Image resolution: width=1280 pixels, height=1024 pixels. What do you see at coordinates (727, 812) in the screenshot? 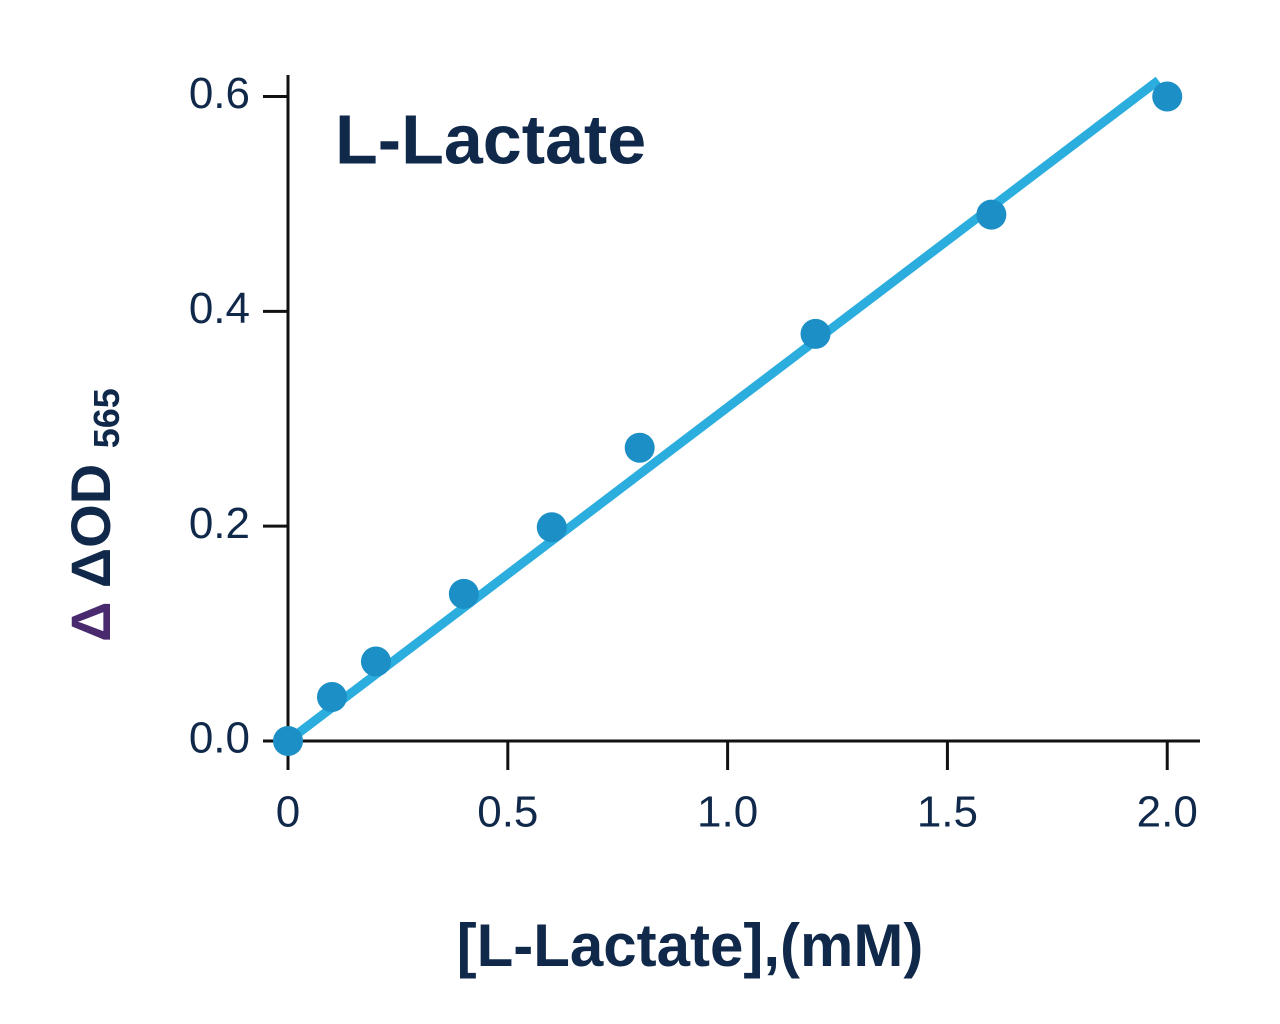
I see `x-tick-label: 1.0` at bounding box center [727, 812].